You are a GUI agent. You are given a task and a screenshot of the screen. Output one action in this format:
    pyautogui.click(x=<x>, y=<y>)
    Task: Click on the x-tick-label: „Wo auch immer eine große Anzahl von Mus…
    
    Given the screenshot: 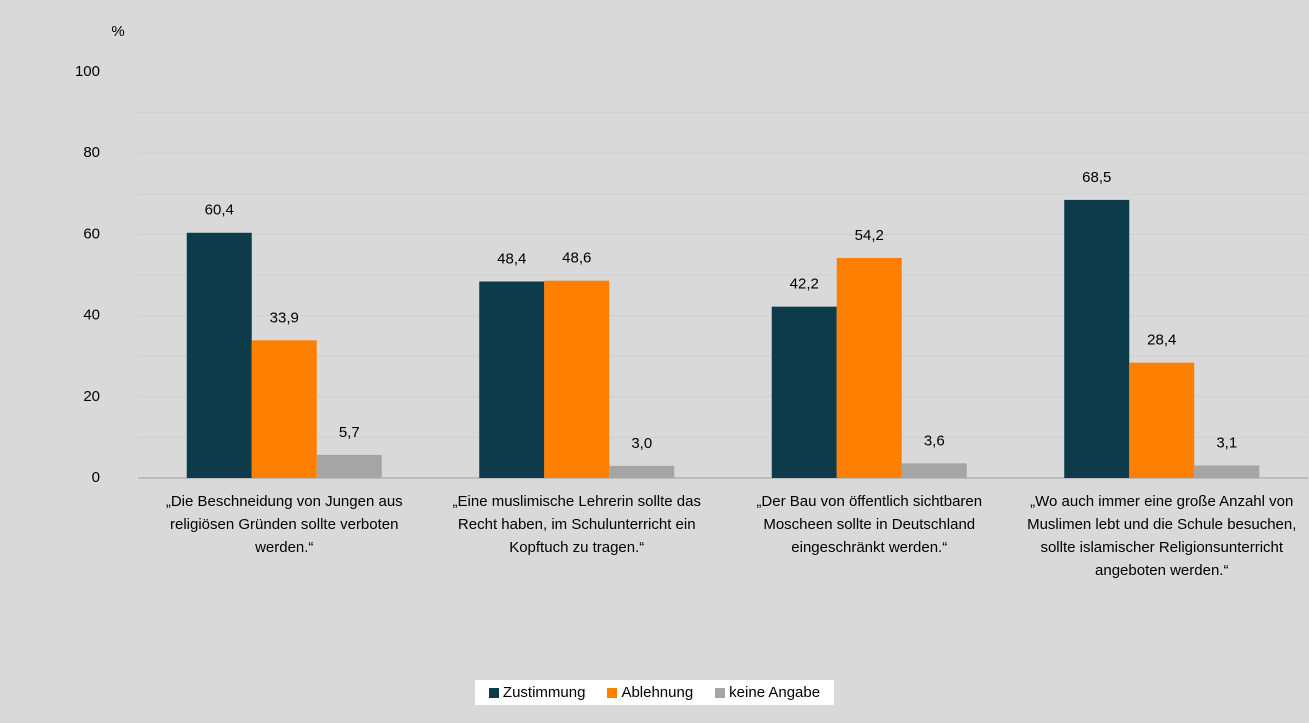 What is the action you would take?
    pyautogui.click(x=1162, y=536)
    